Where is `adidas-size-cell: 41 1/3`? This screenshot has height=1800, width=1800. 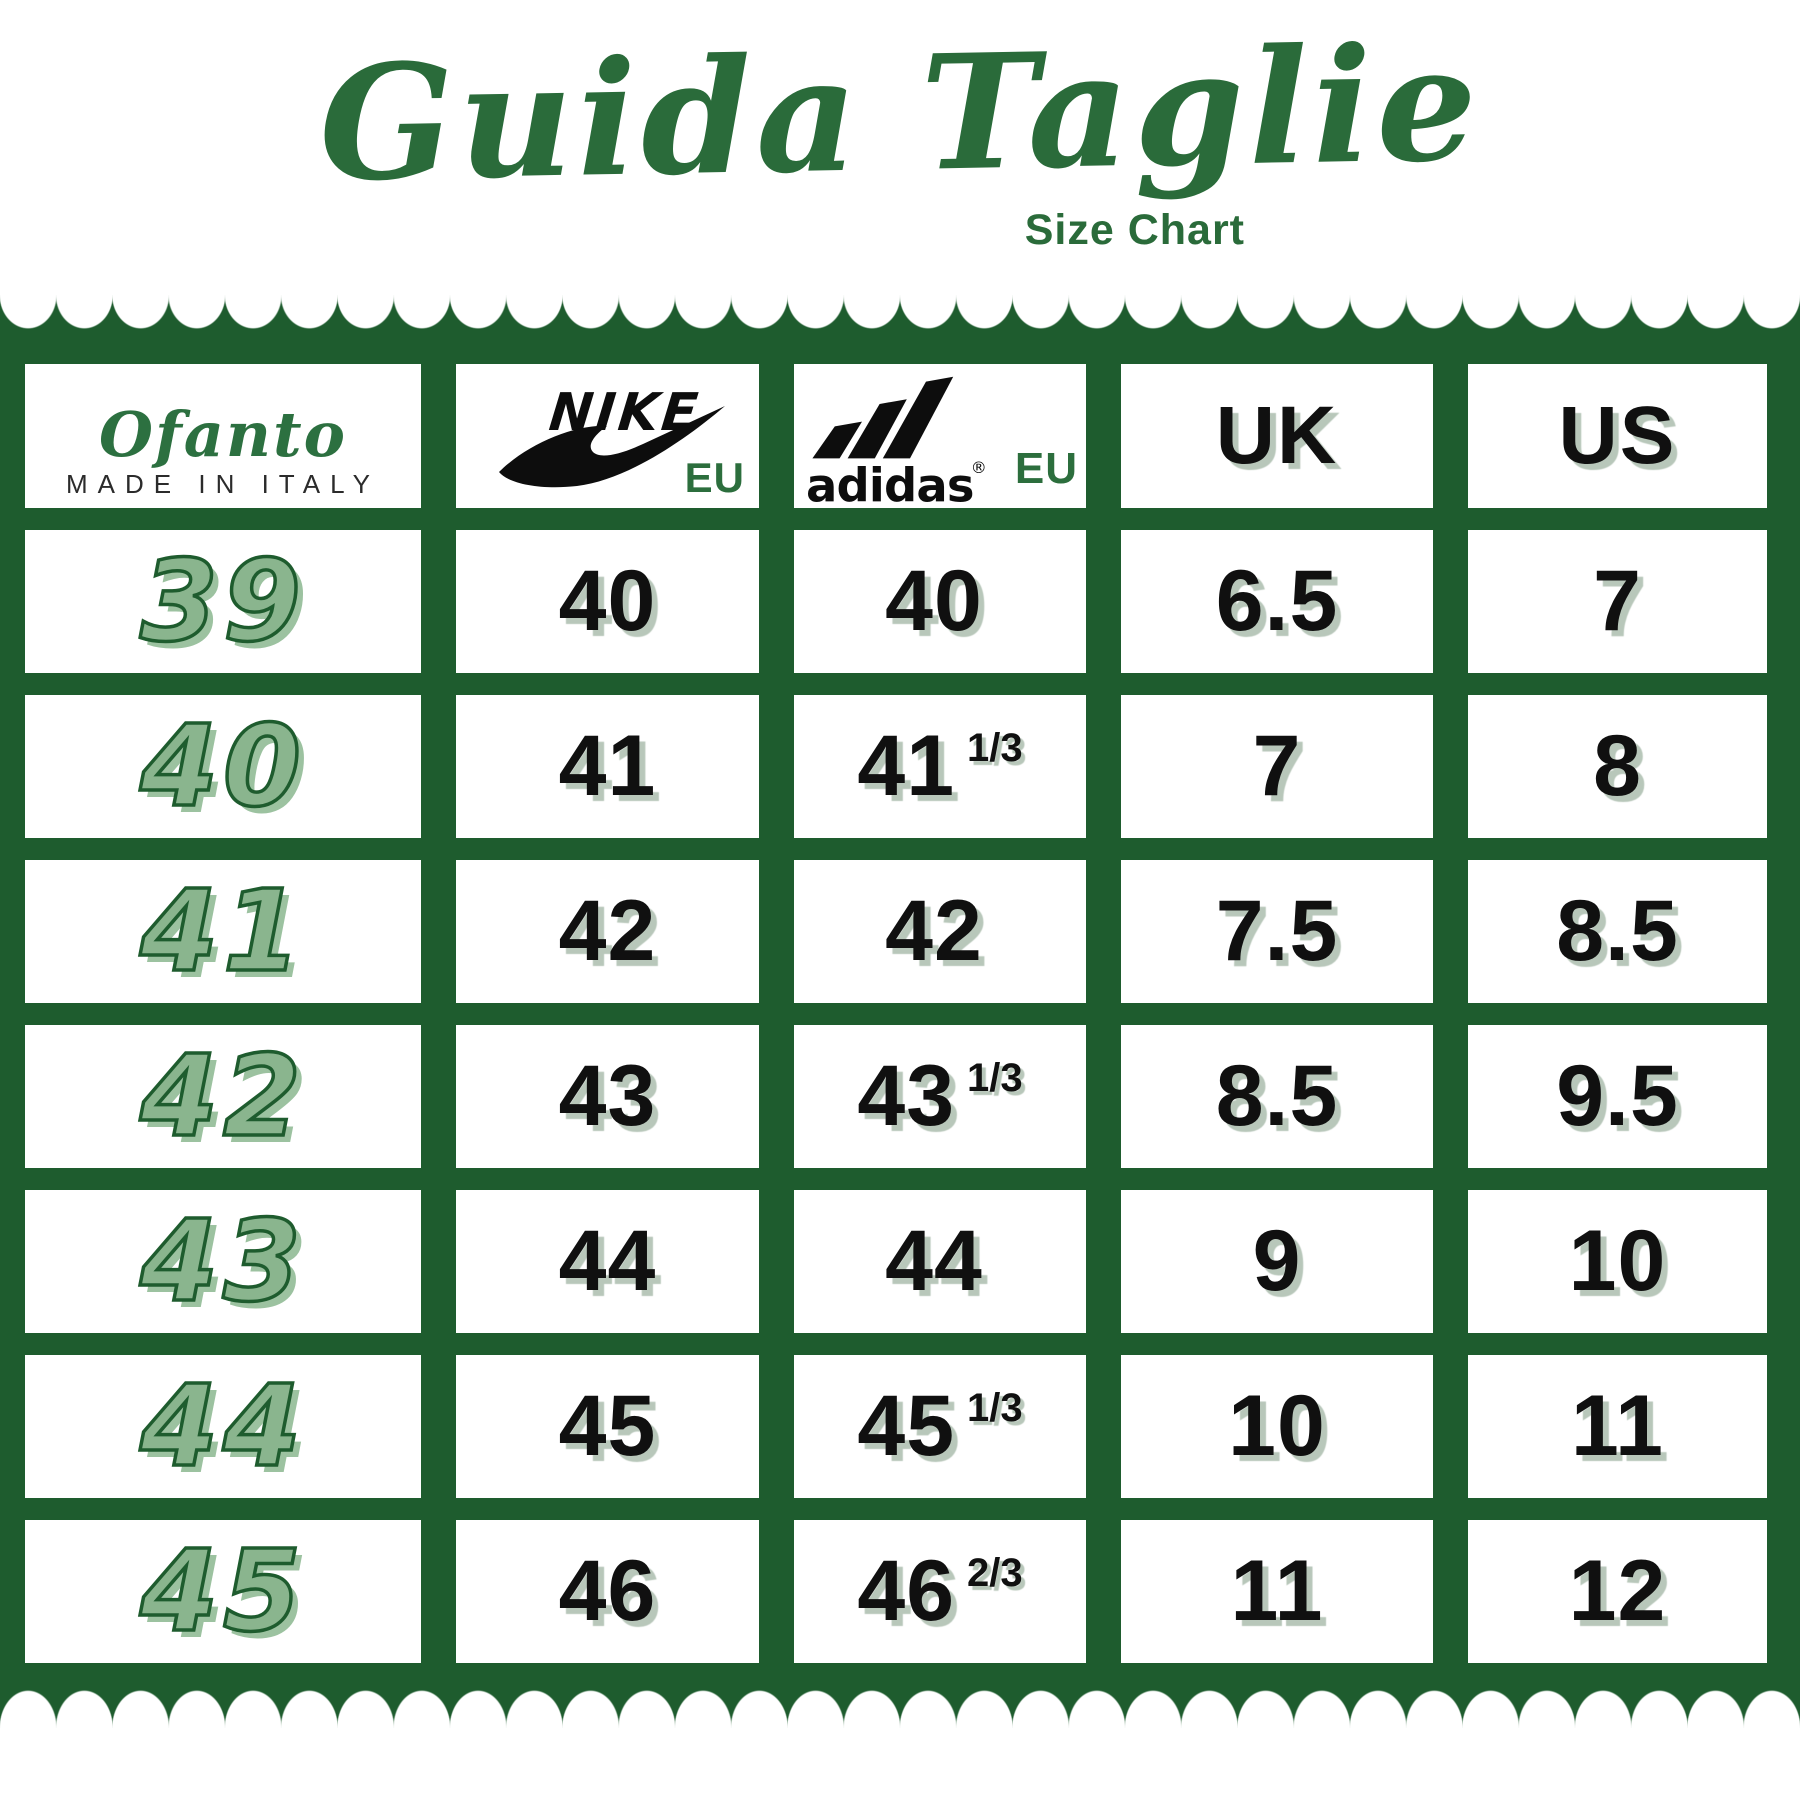 adidas-size-cell: 41 1/3 is located at coordinates (940, 766).